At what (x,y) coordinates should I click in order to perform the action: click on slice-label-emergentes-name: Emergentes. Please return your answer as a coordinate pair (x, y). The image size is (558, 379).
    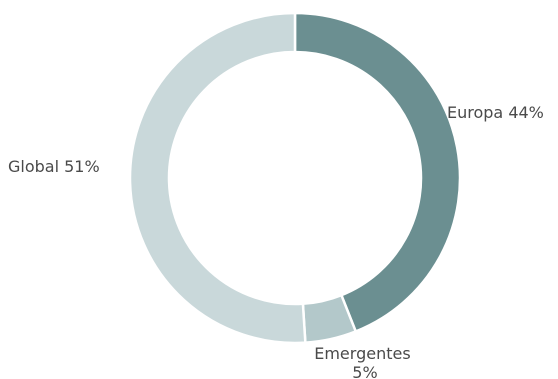
    Looking at the image, I should click on (362, 353).